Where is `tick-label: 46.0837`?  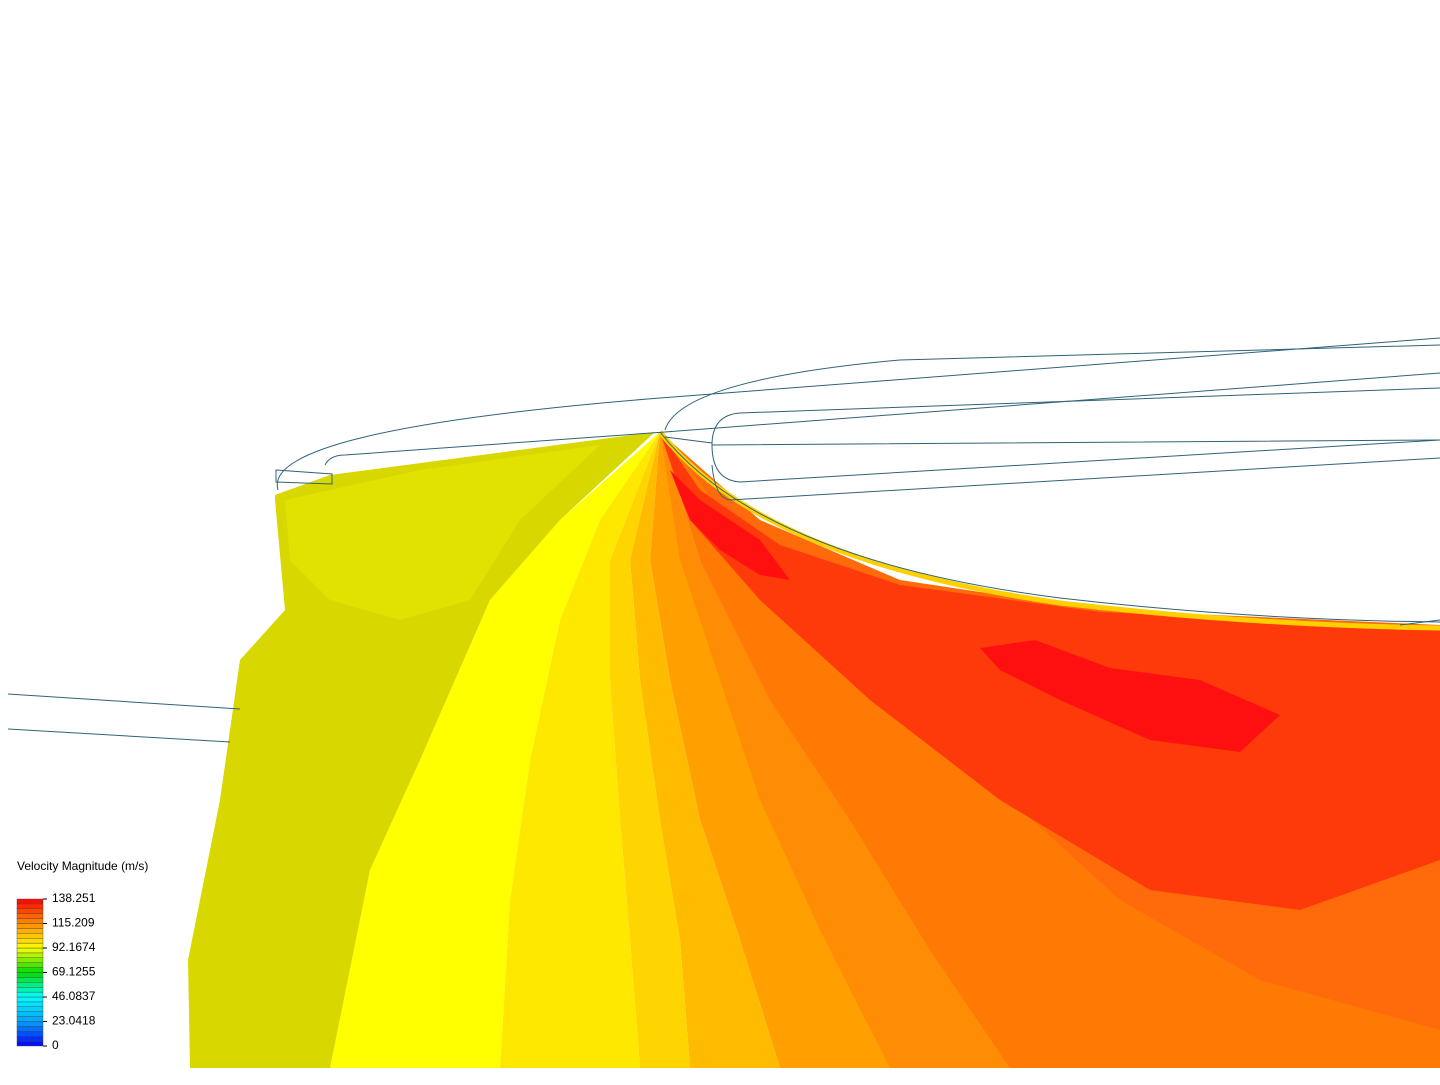 tick-label: 46.0837 is located at coordinates (74, 996).